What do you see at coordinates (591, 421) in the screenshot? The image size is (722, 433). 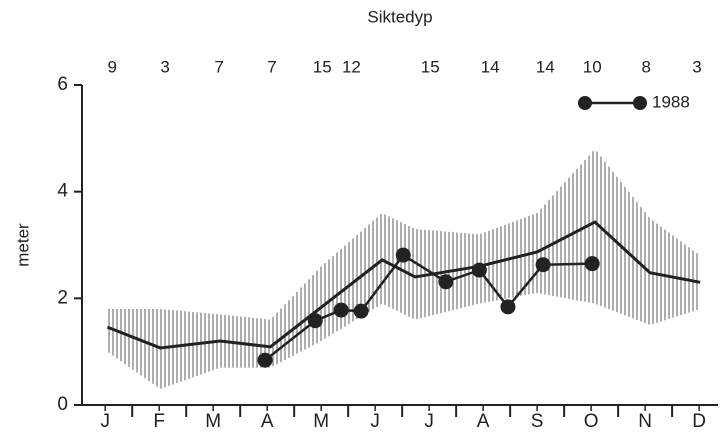 I see `x-tick-label: O` at bounding box center [591, 421].